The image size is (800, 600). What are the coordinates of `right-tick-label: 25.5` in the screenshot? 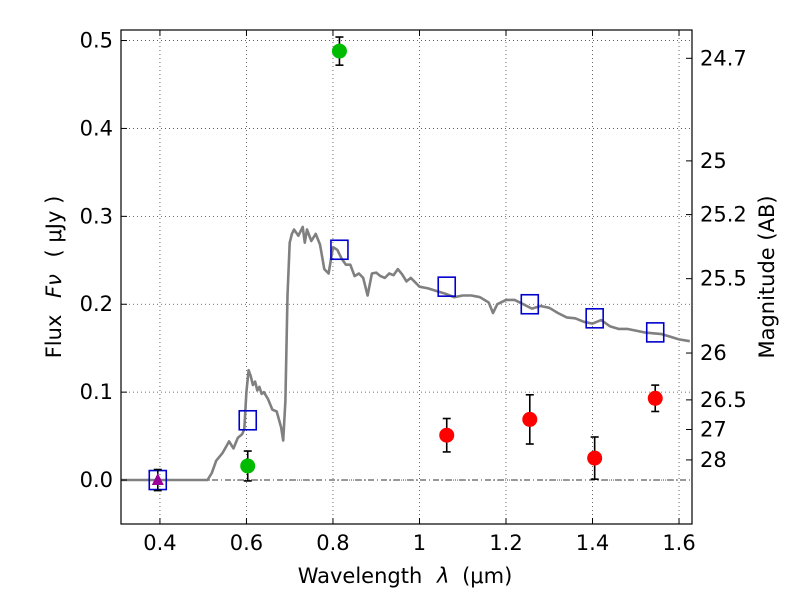 It's located at (723, 279).